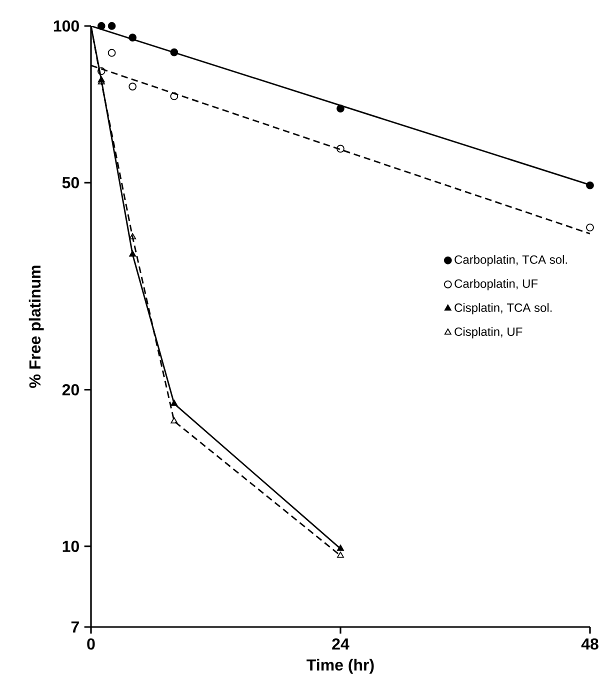  Describe the element at coordinates (75, 626) in the screenshot. I see `y-tick-label: 7` at that location.